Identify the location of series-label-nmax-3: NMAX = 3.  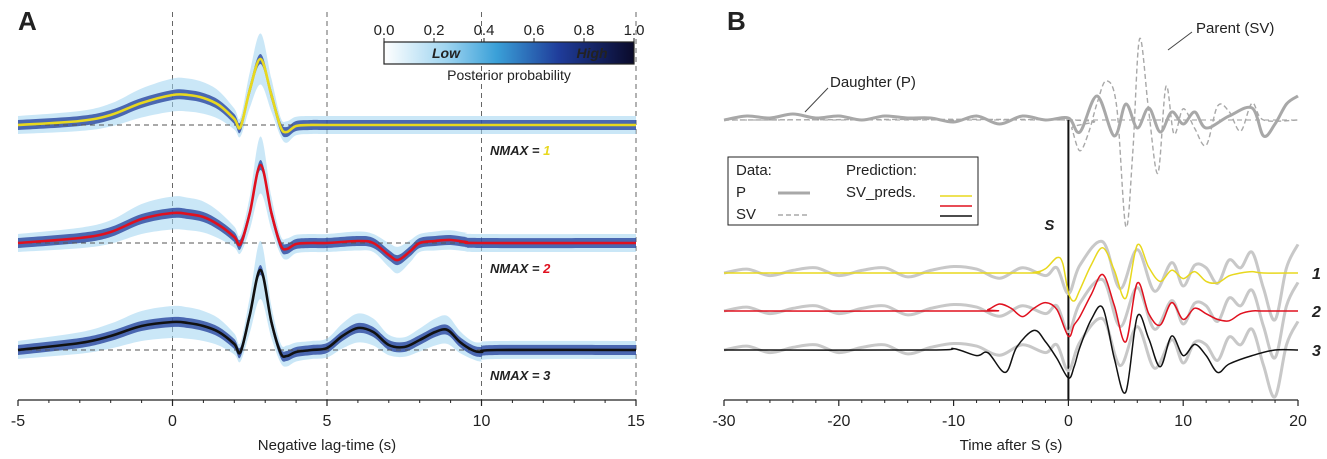
(520, 375).